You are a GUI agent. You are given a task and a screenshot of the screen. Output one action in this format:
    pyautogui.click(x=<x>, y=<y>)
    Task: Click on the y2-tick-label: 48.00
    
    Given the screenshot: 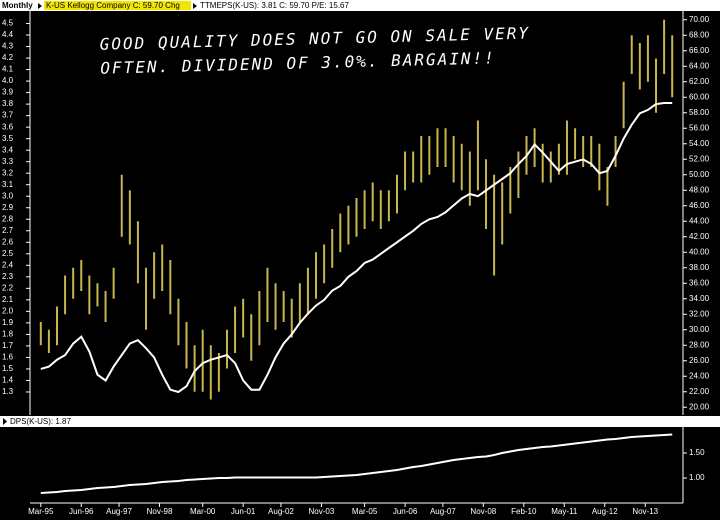 What is the action you would take?
    pyautogui.click(x=699, y=189)
    